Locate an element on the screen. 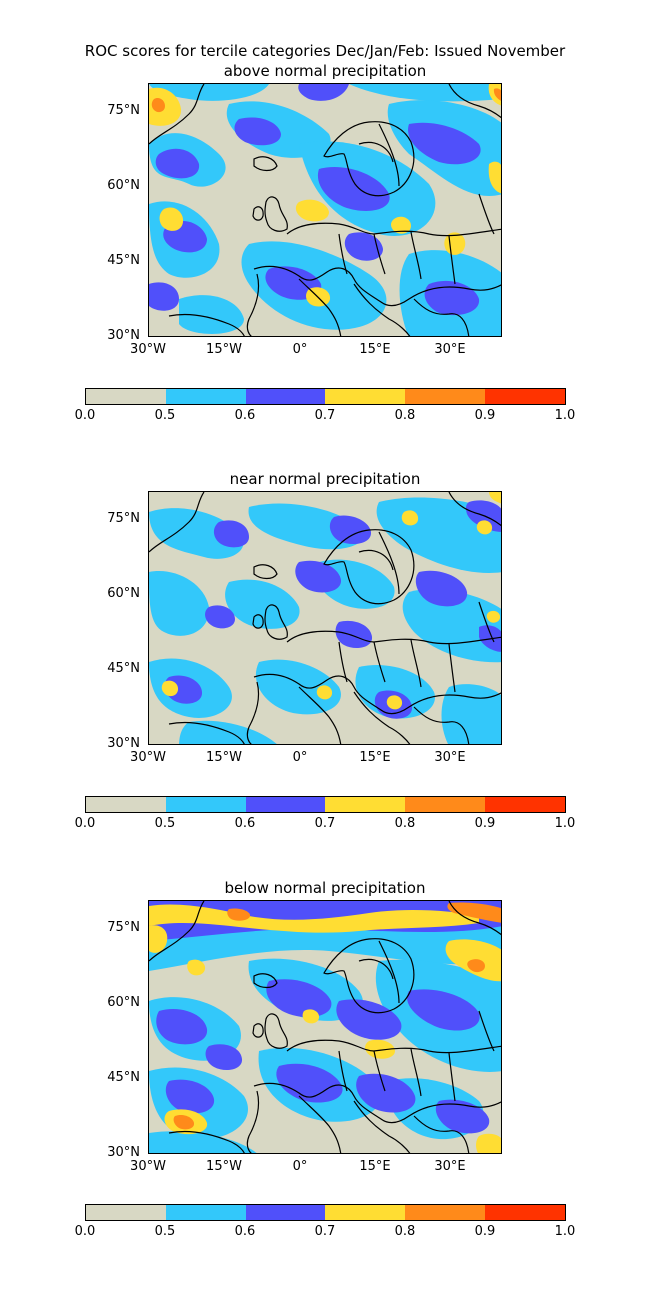 The width and height of the screenshot is (650, 1300). panel-3-colorbar is located at coordinates (325, 1212).